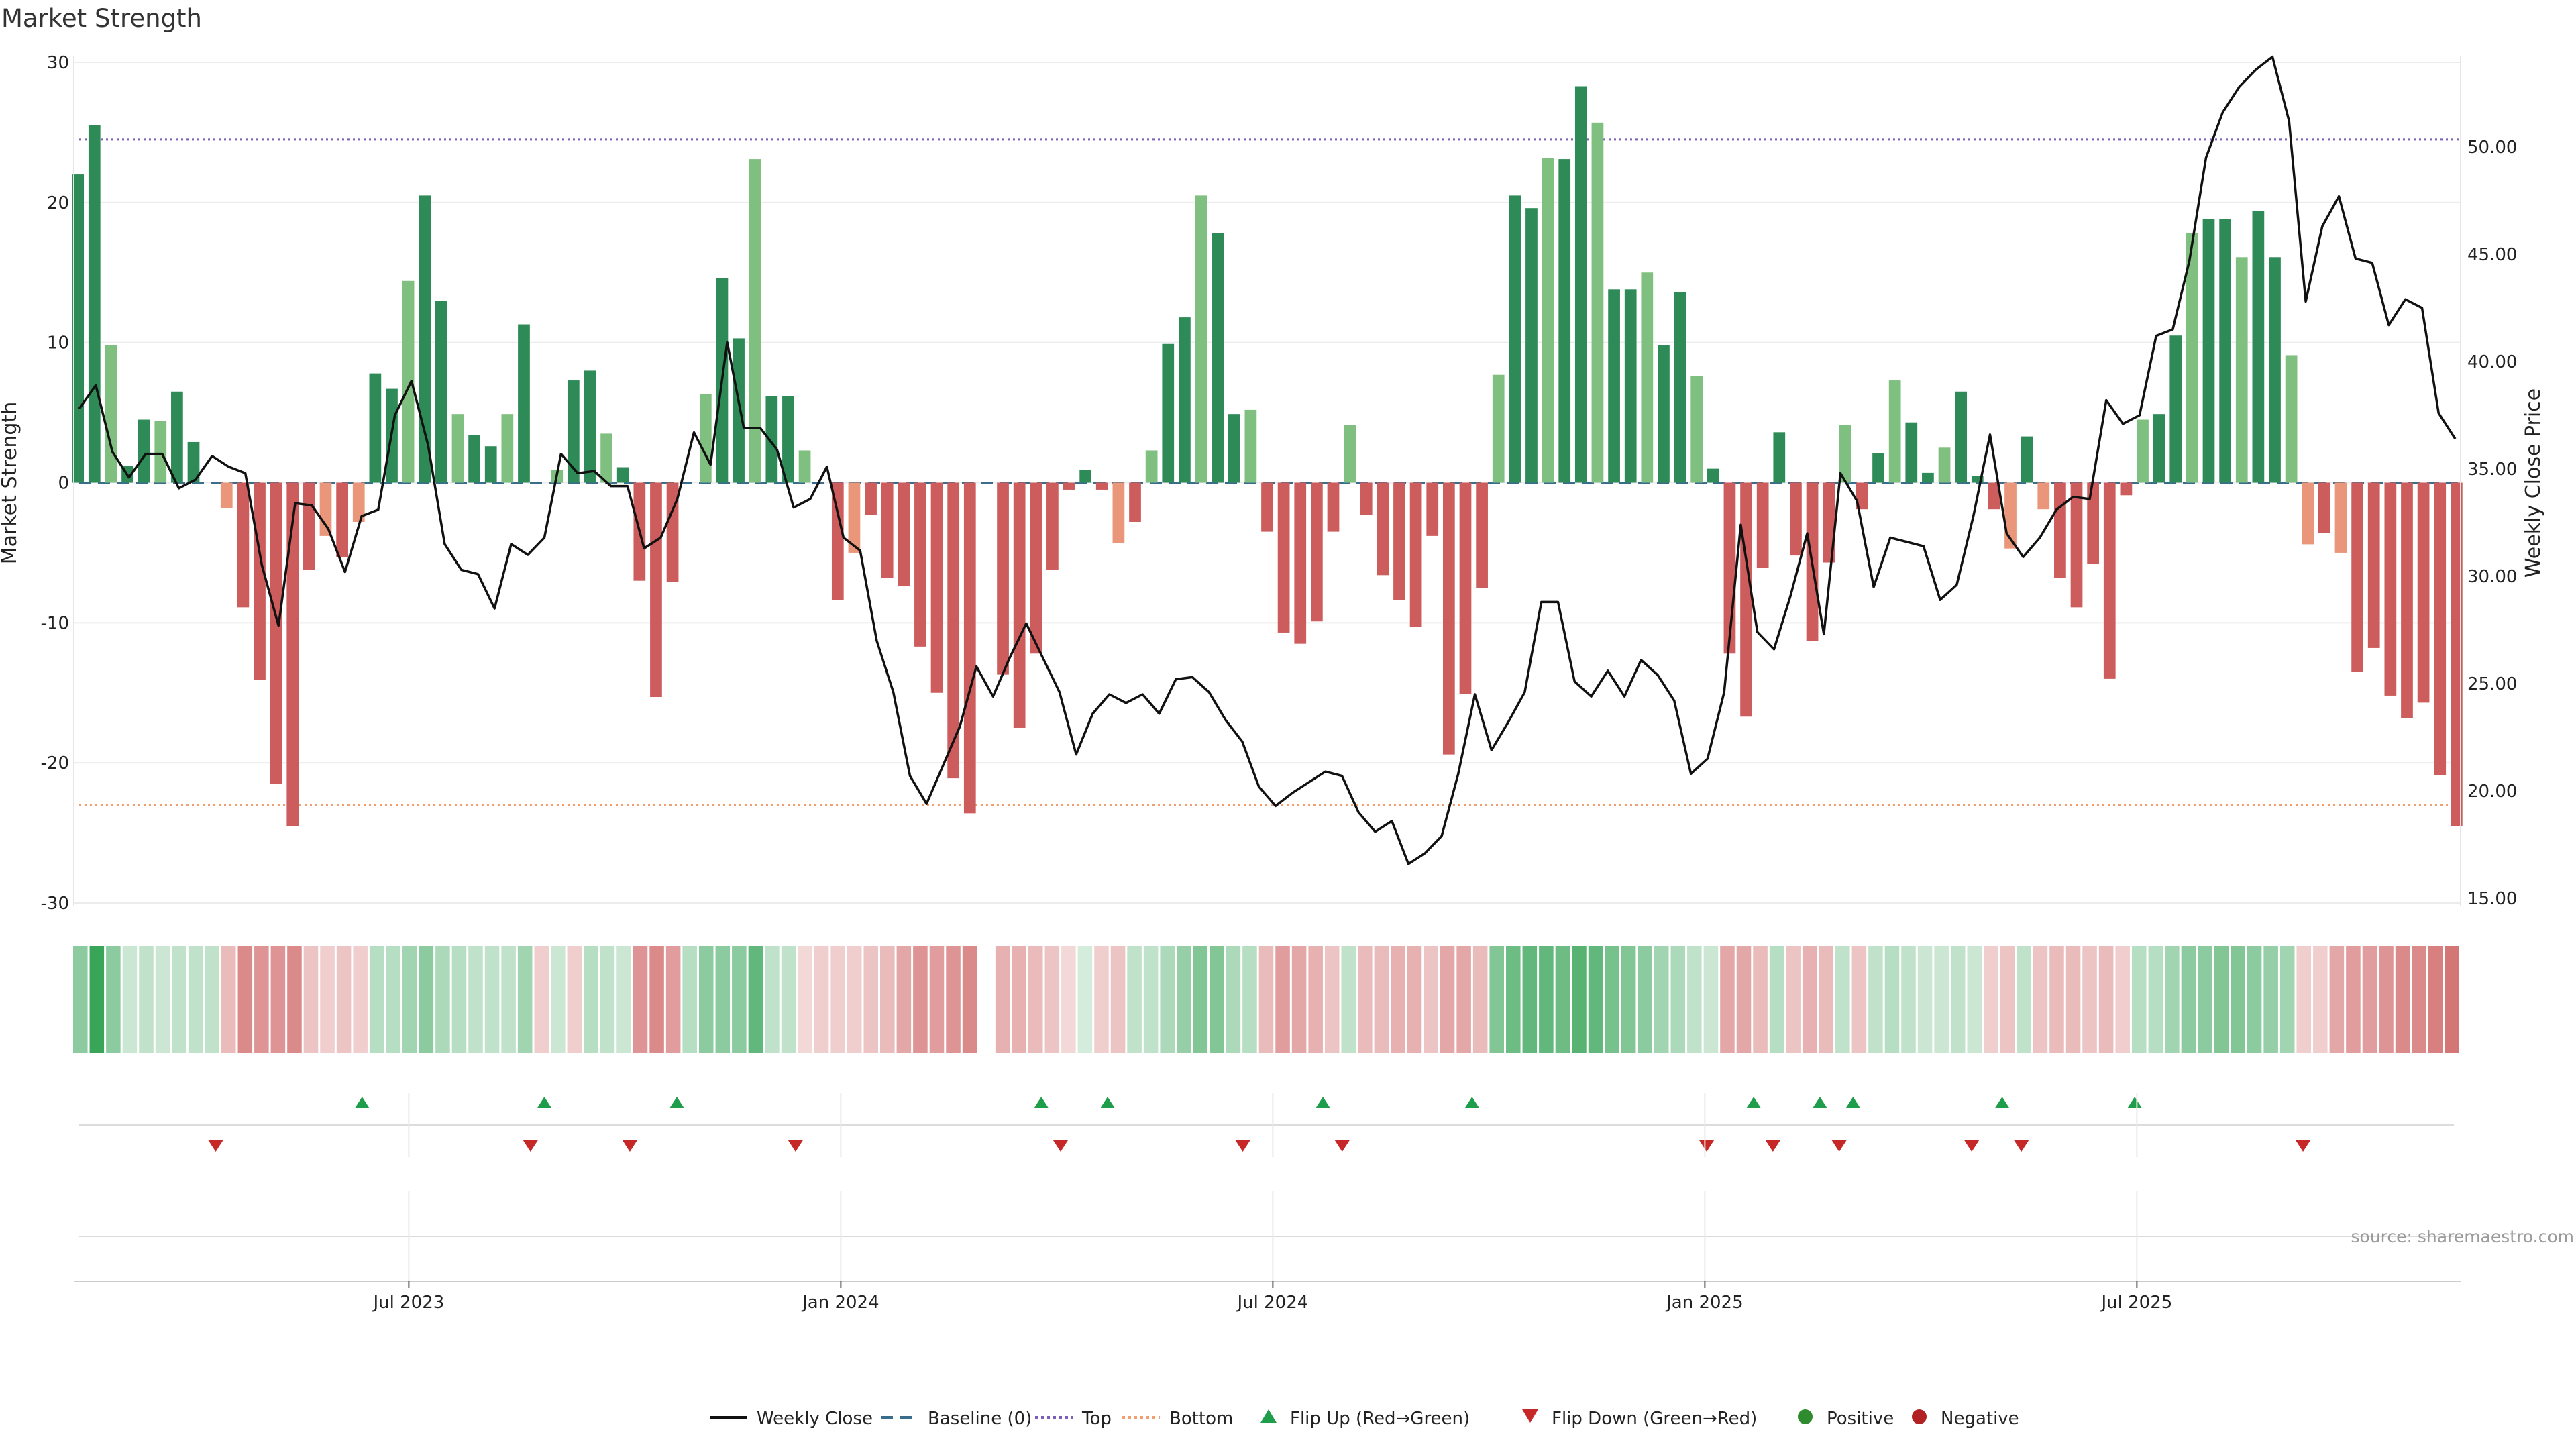 This screenshot has height=1449, width=2576. Describe the element at coordinates (1654, 1419) in the screenshot. I see `legend-label: Flip Down (Green→Red)` at that location.